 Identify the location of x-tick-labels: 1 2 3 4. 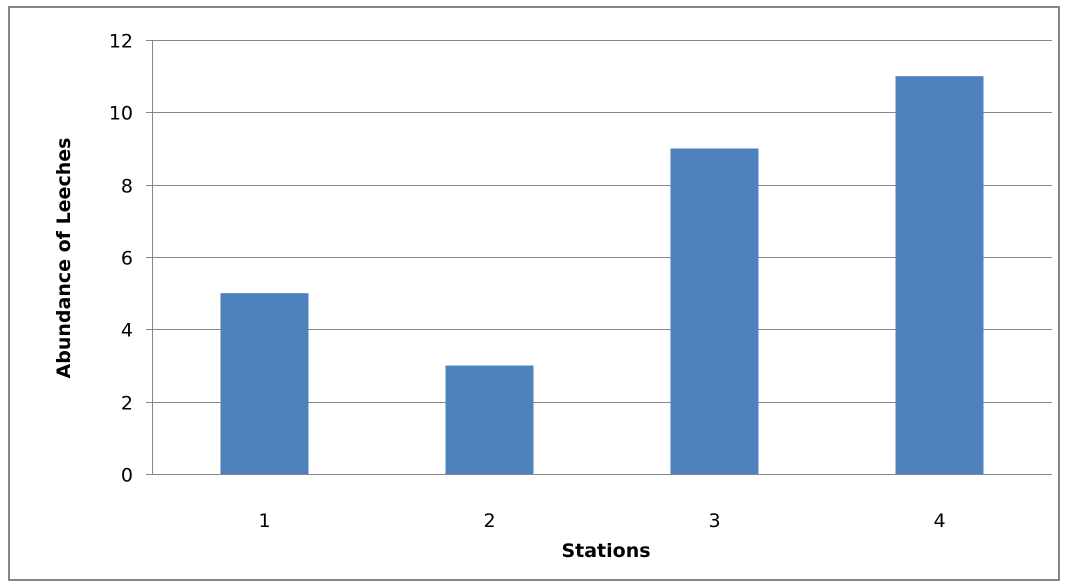
(601, 521).